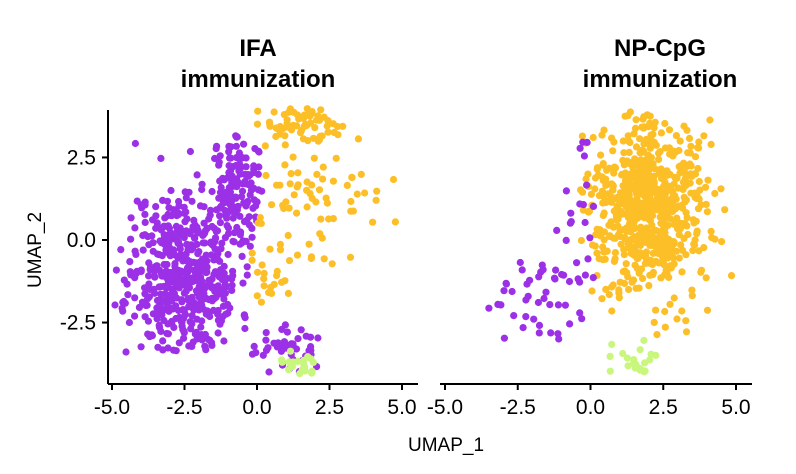  I want to click on panel-title-line1: IFA, so click(257, 48).